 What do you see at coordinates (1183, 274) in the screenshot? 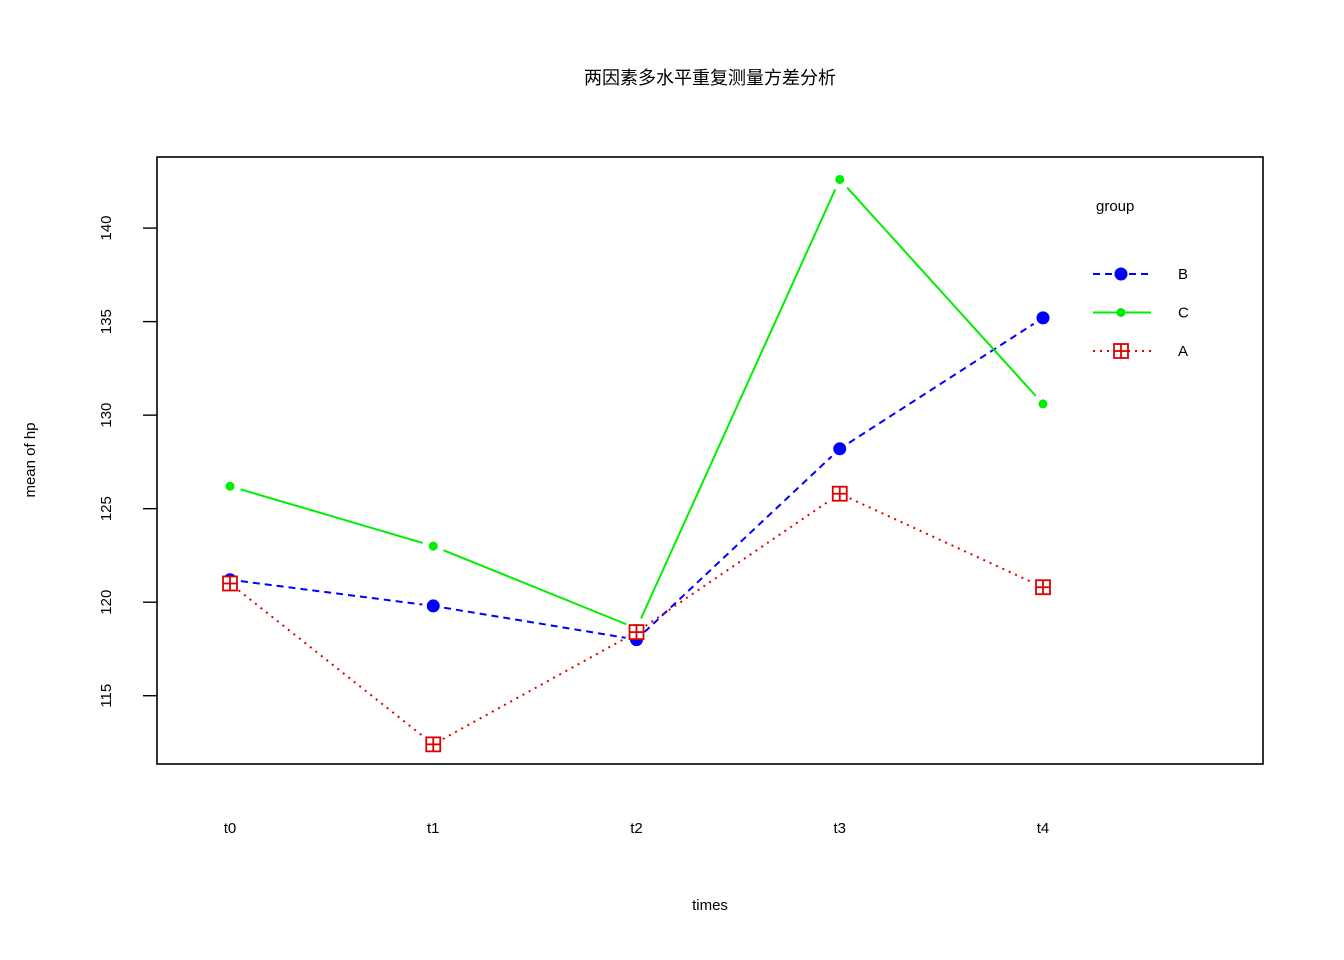
I see `legend-label: B` at bounding box center [1183, 274].